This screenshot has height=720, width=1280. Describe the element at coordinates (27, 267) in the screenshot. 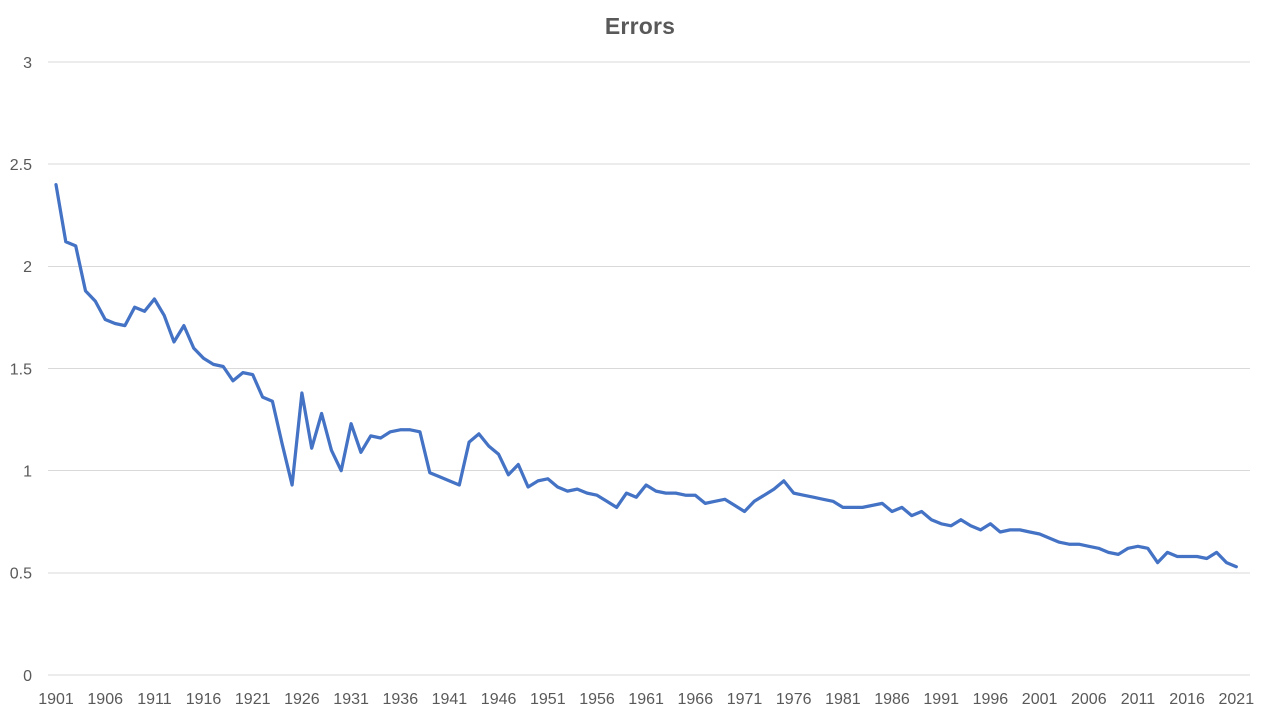

I see `y-axis-tick-label: 2` at that location.